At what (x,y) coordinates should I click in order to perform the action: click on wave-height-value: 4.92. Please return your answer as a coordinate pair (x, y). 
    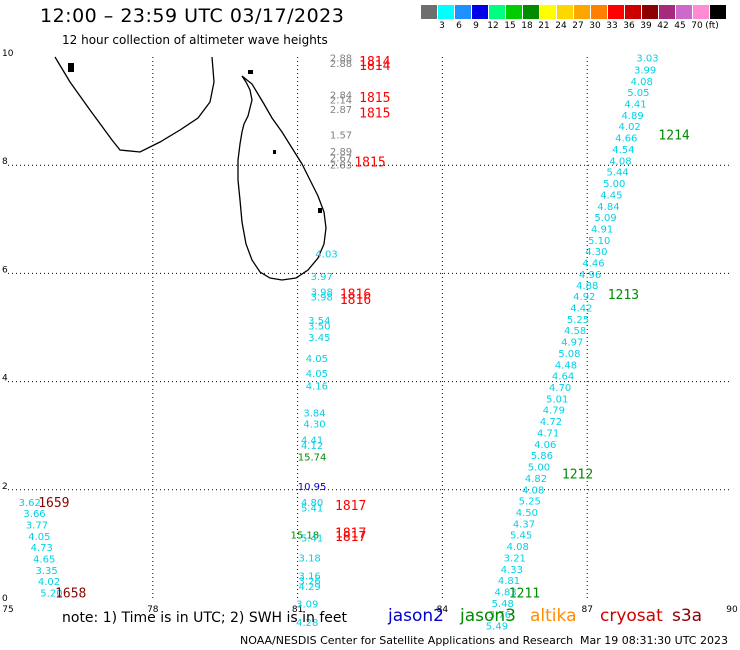
    Looking at the image, I should click on (584, 297).